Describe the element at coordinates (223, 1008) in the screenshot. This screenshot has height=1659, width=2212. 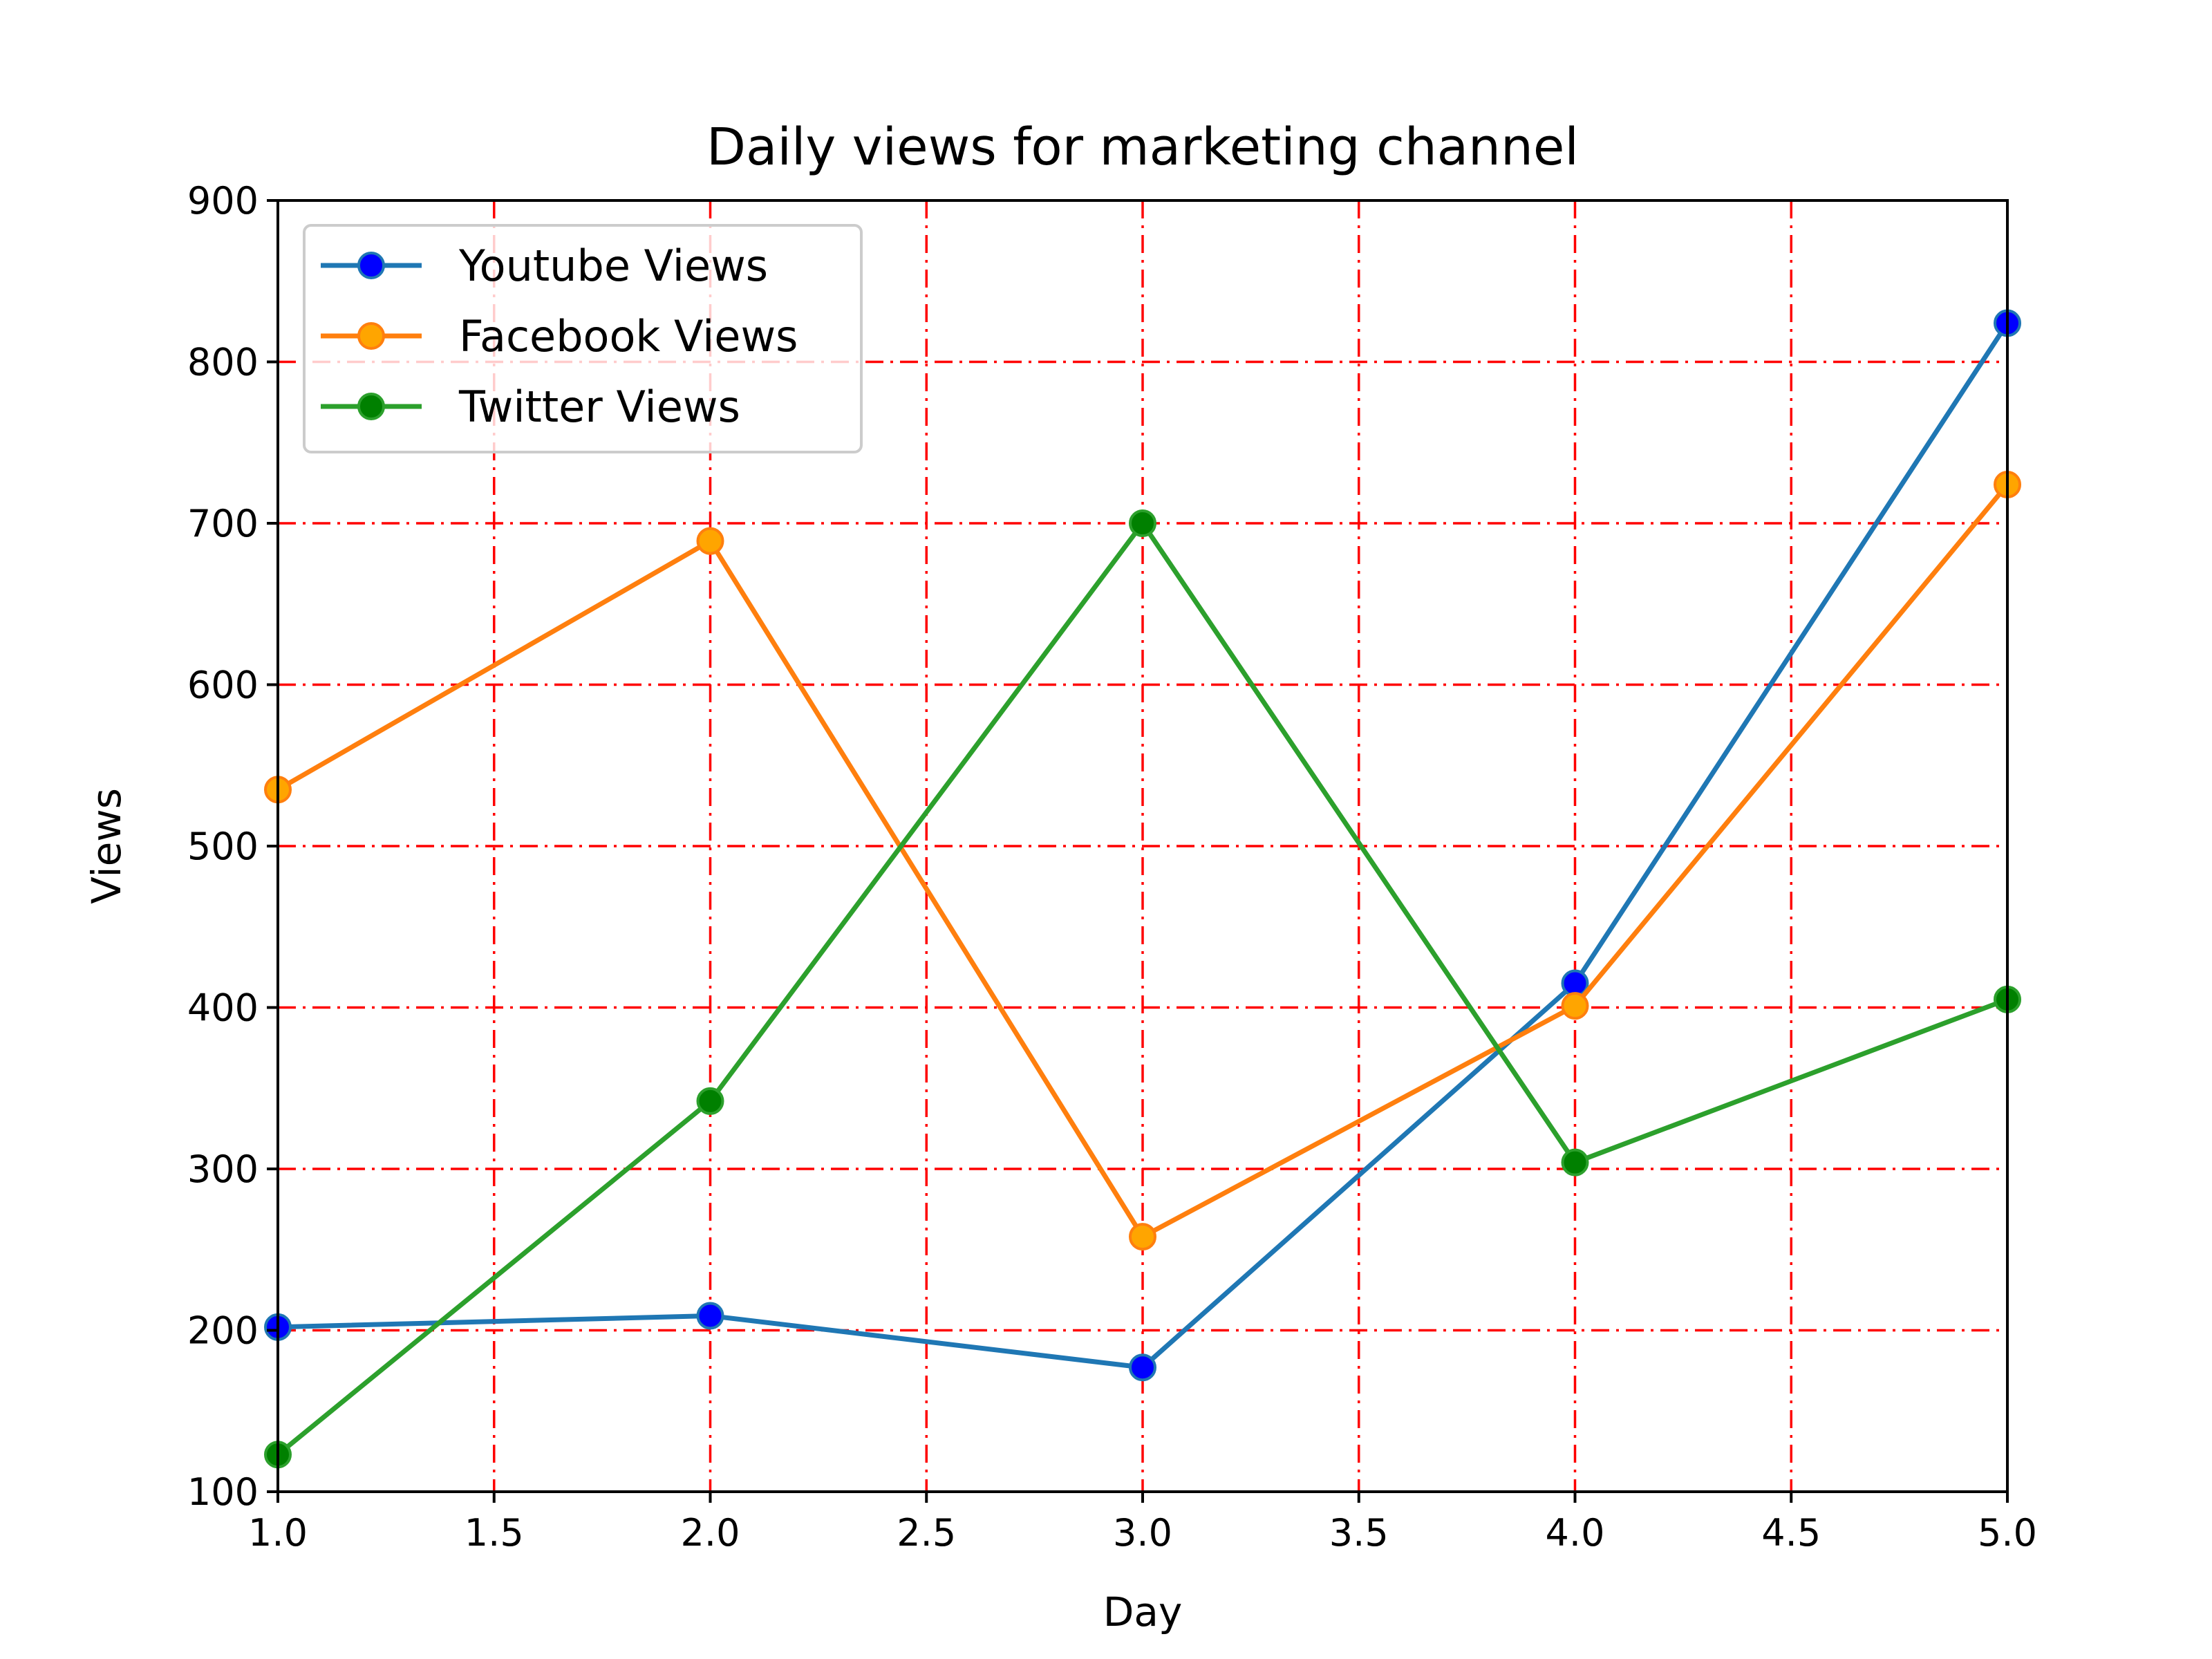
I see `y-tick-label: 400` at that location.